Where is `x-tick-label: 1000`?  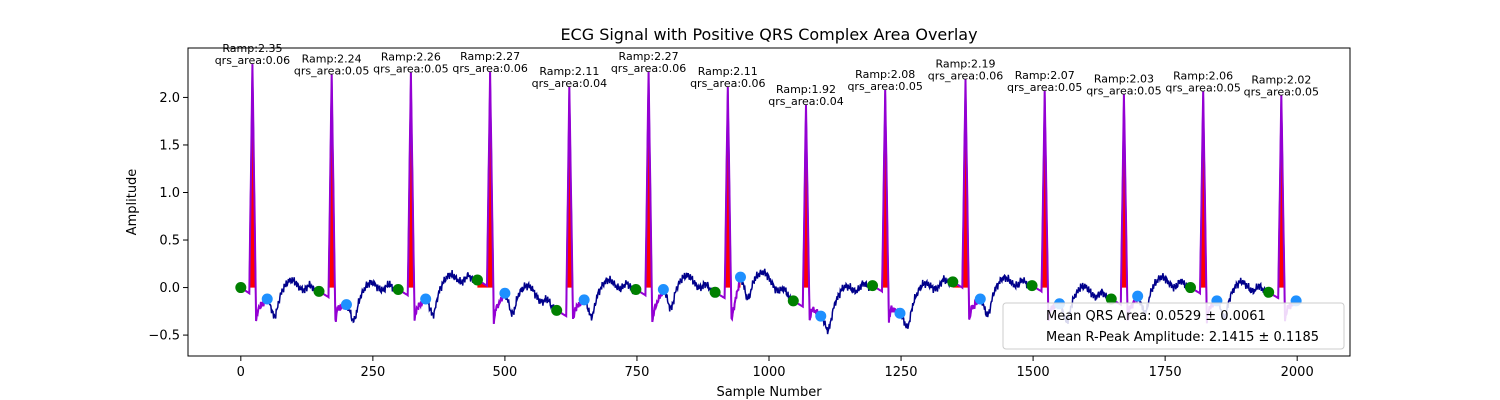
x-tick-label: 1000 is located at coordinates (768, 372).